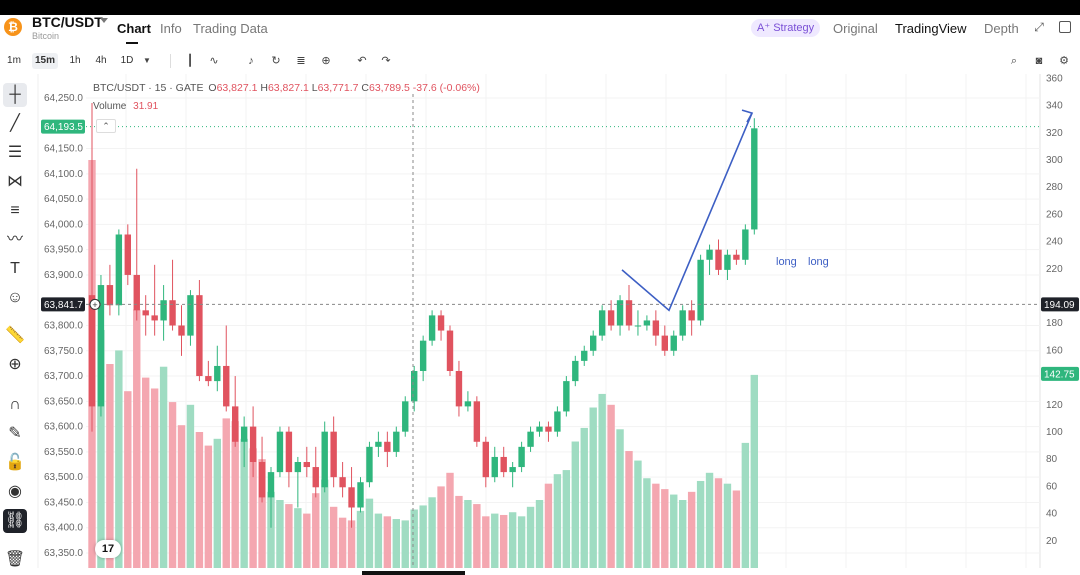  What do you see at coordinates (1014, 61) in the screenshot?
I see `search-icon: ⌕` at bounding box center [1014, 61].